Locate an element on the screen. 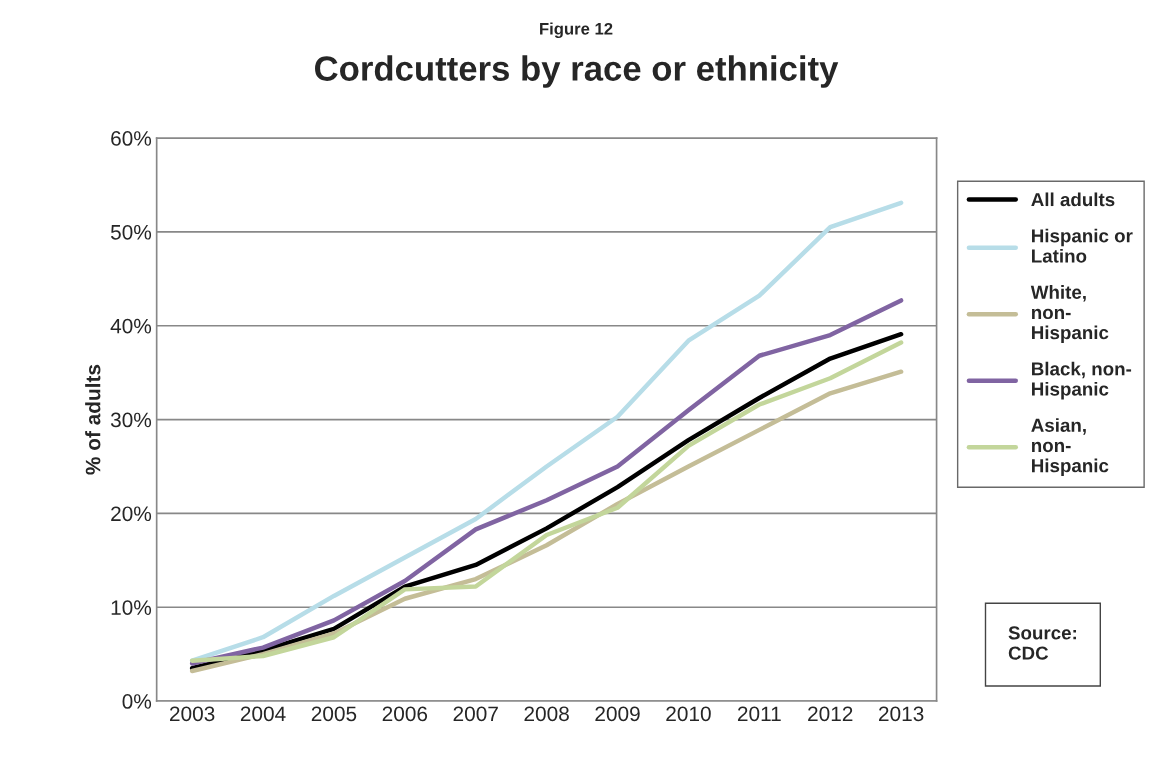  y-tick-label: 20% is located at coordinates (131, 514).